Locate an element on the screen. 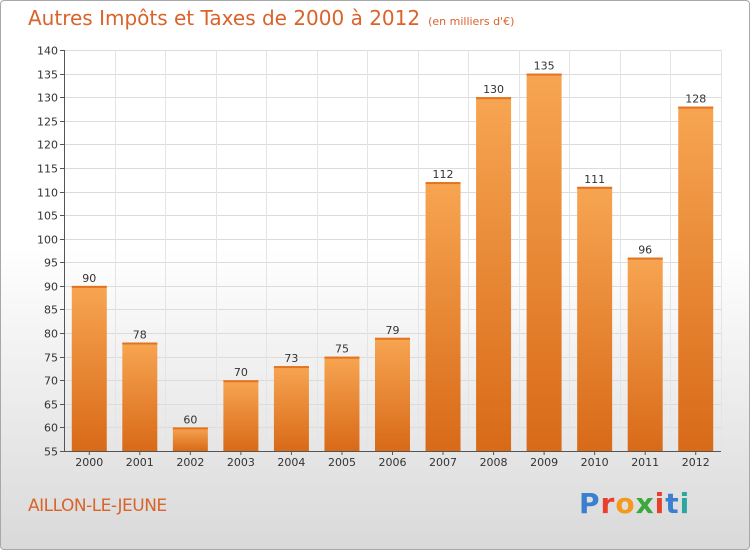  x-tick-label: 2001 is located at coordinates (140, 462).